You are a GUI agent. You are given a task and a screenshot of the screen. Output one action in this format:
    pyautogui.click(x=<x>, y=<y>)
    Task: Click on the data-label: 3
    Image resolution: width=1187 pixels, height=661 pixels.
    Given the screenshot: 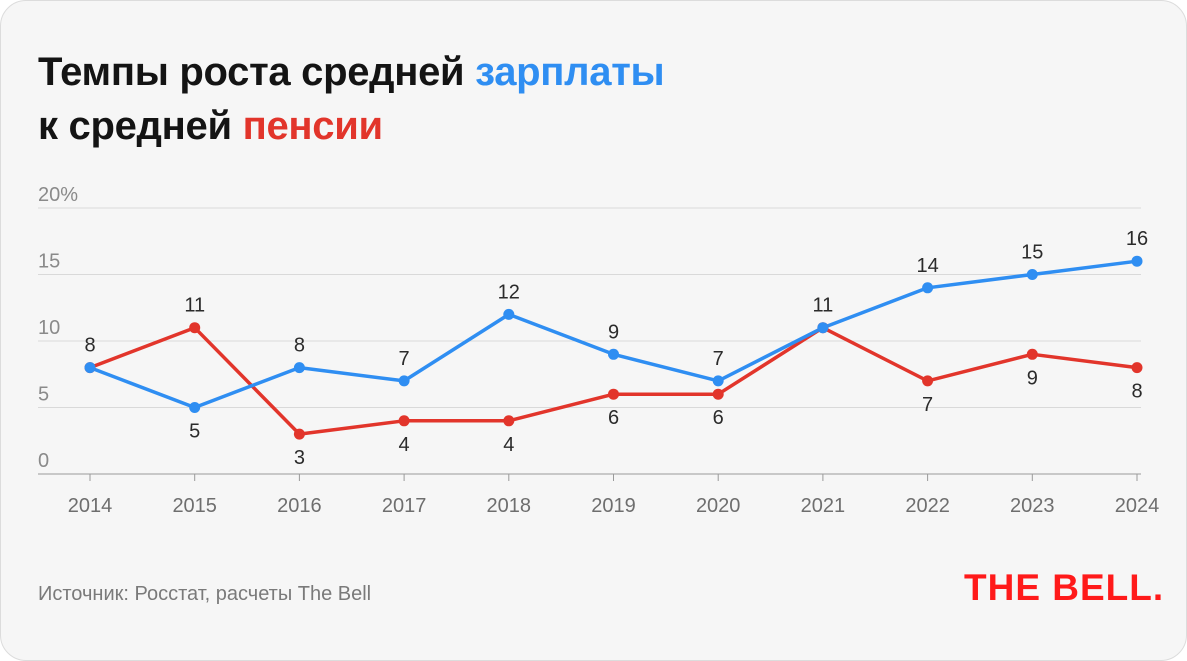 What is the action you would take?
    pyautogui.click(x=299, y=458)
    